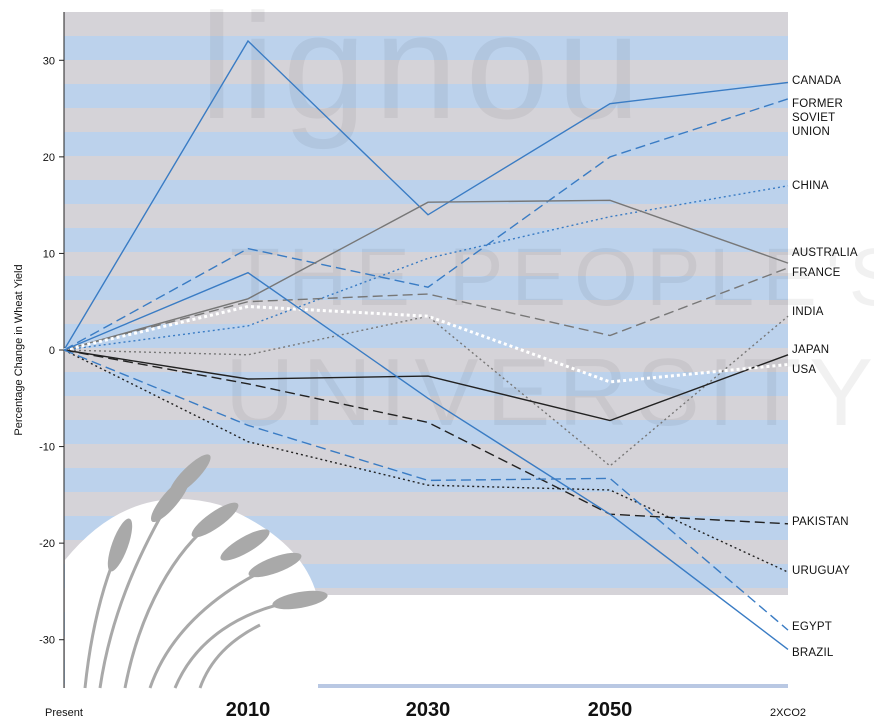  Describe the element at coordinates (817, 104) in the screenshot. I see `series-label-former-soviet-union: FORMER` at that location.